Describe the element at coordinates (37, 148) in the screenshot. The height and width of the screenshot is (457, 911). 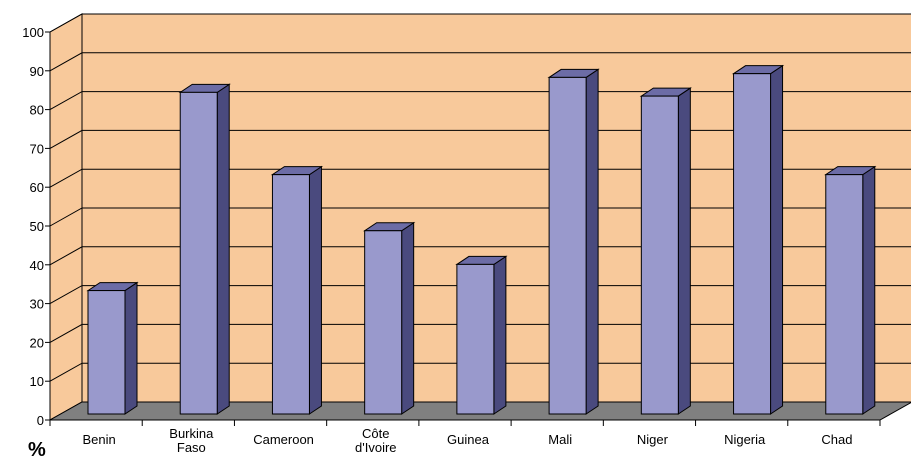
I see `y-tick-label: 70` at that location.